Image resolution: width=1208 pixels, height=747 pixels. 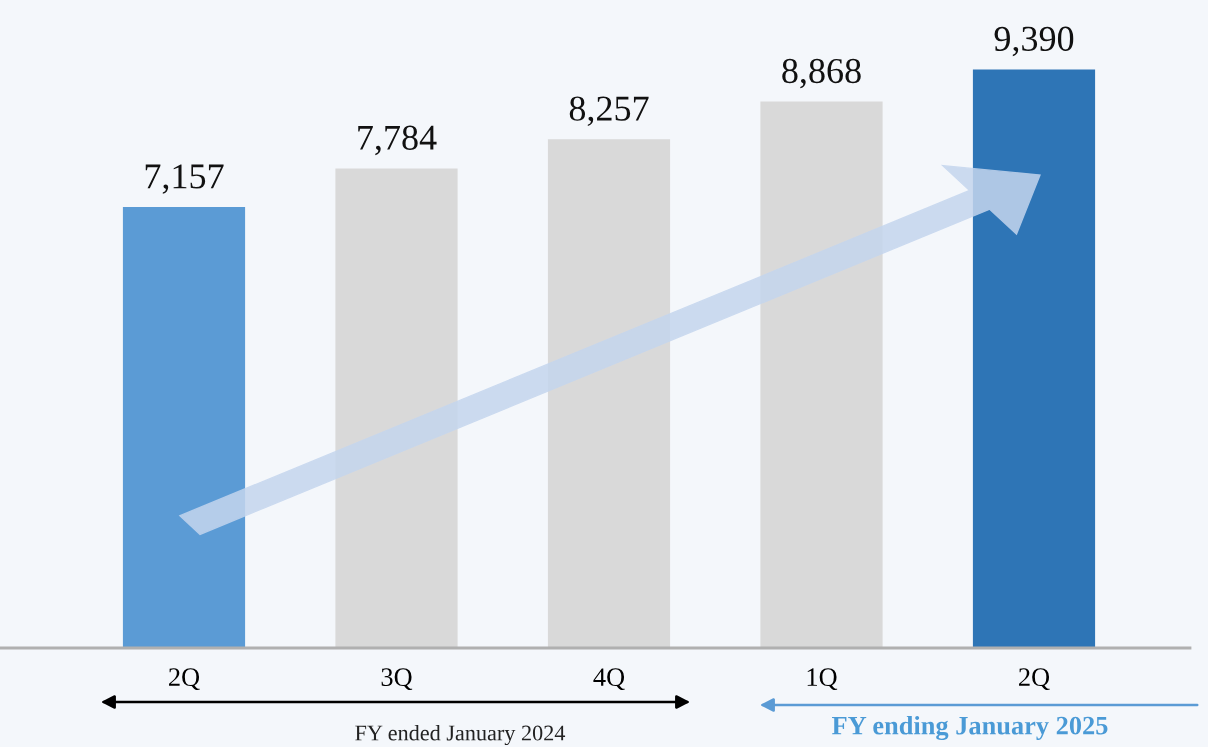 What do you see at coordinates (184, 179) in the screenshot?
I see `data-label: 7,157` at bounding box center [184, 179].